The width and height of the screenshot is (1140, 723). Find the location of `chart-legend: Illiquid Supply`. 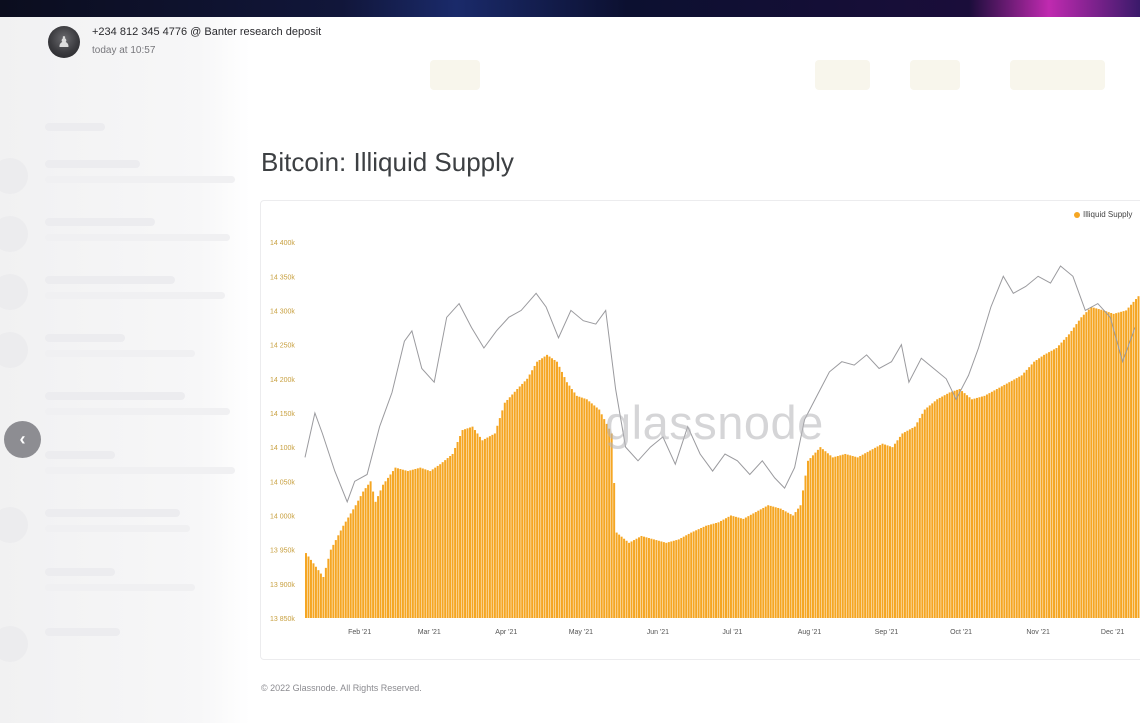

chart-legend: Illiquid Supply is located at coordinates (1103, 214).